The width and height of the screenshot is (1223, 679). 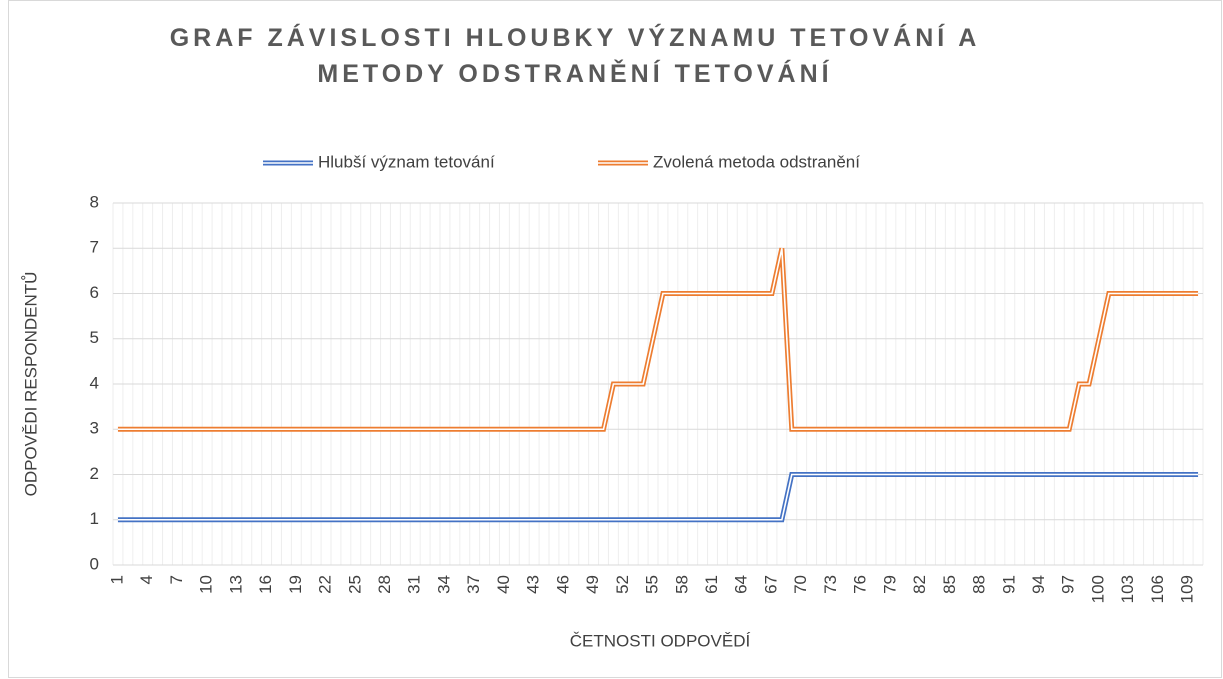 I want to click on x-tick-label: 1, so click(x=116, y=579).